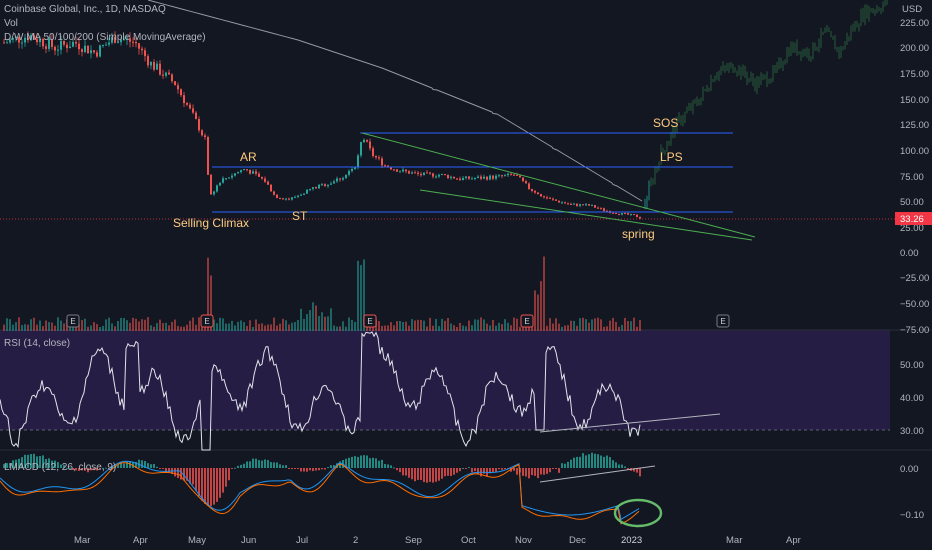 Image resolution: width=932 pixels, height=550 pixels. I want to click on symbol-title: Coinbase Global, Inc., 1D, NASDAQ, so click(85, 9).